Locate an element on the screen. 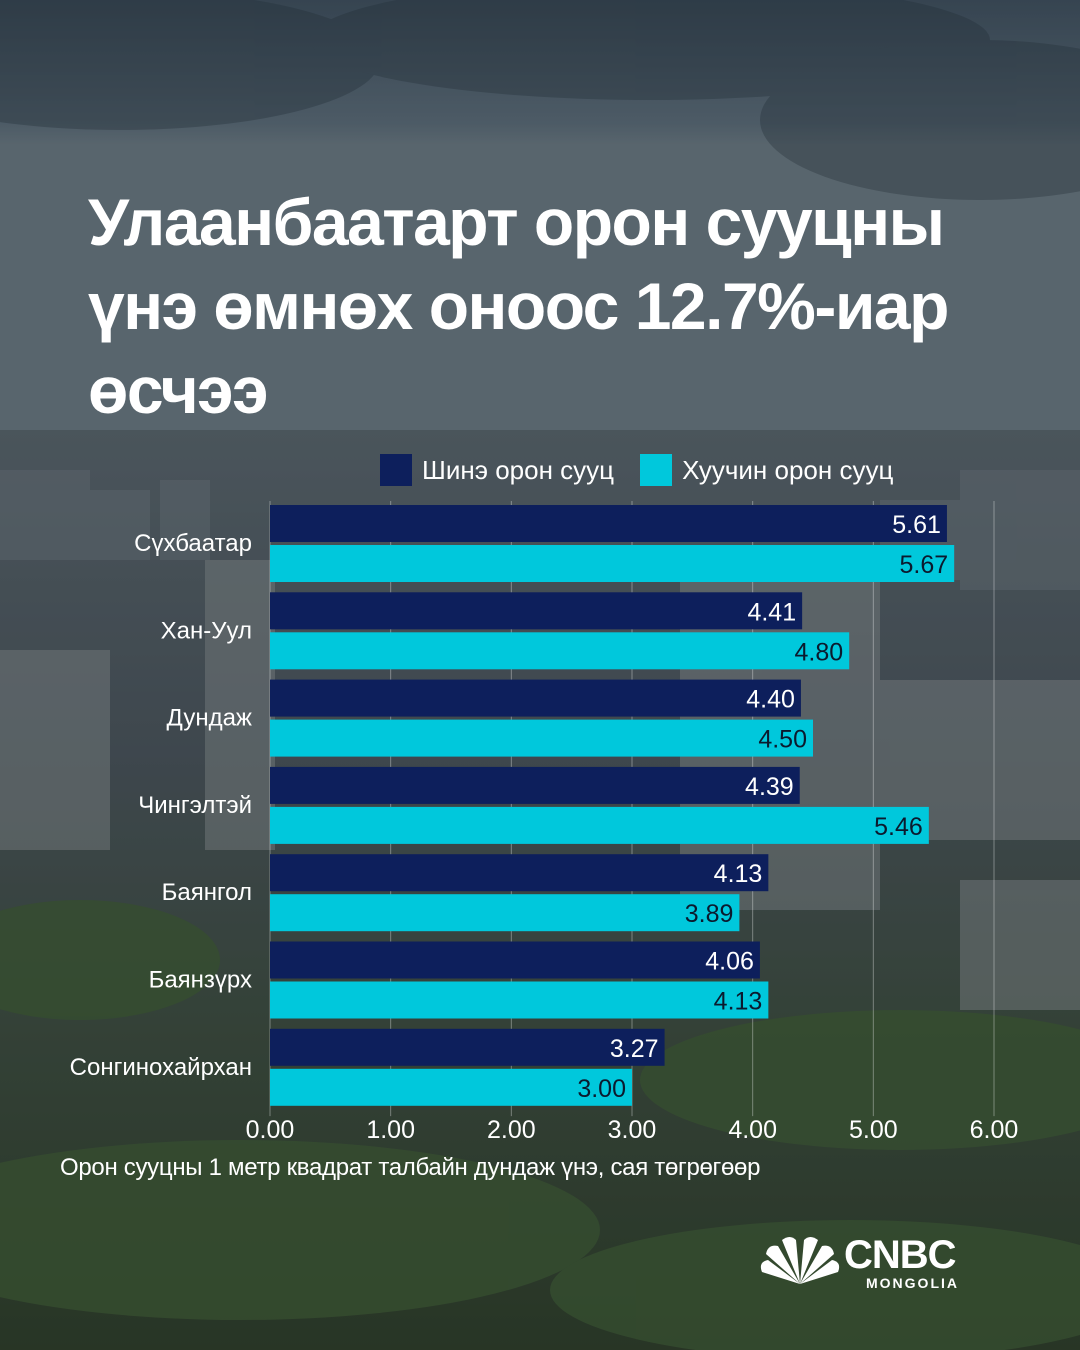  data-label: 4.41 is located at coordinates (771, 612).